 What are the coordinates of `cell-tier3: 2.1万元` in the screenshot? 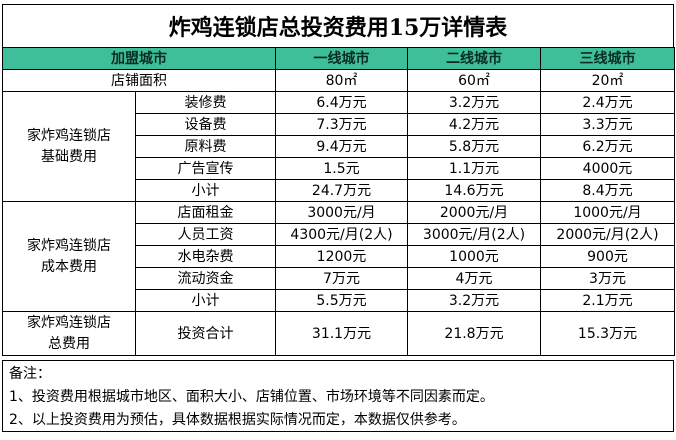 It's located at (607, 300).